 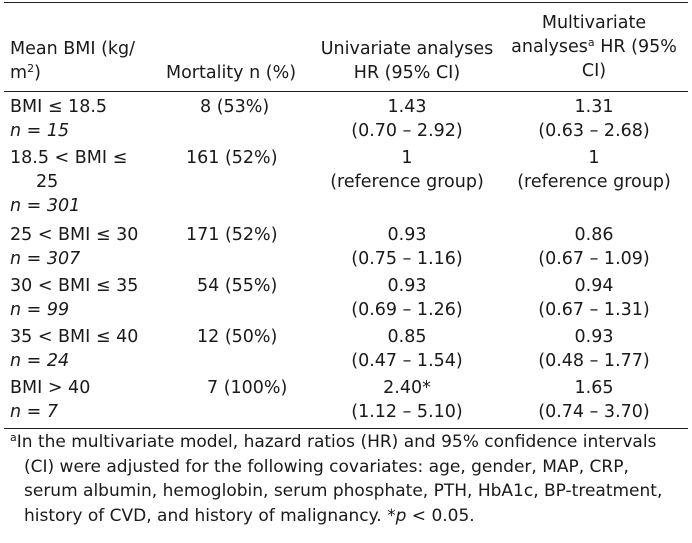 What do you see at coordinates (594, 286) in the screenshot?
I see `multivariate-hr: 0.94` at bounding box center [594, 286].